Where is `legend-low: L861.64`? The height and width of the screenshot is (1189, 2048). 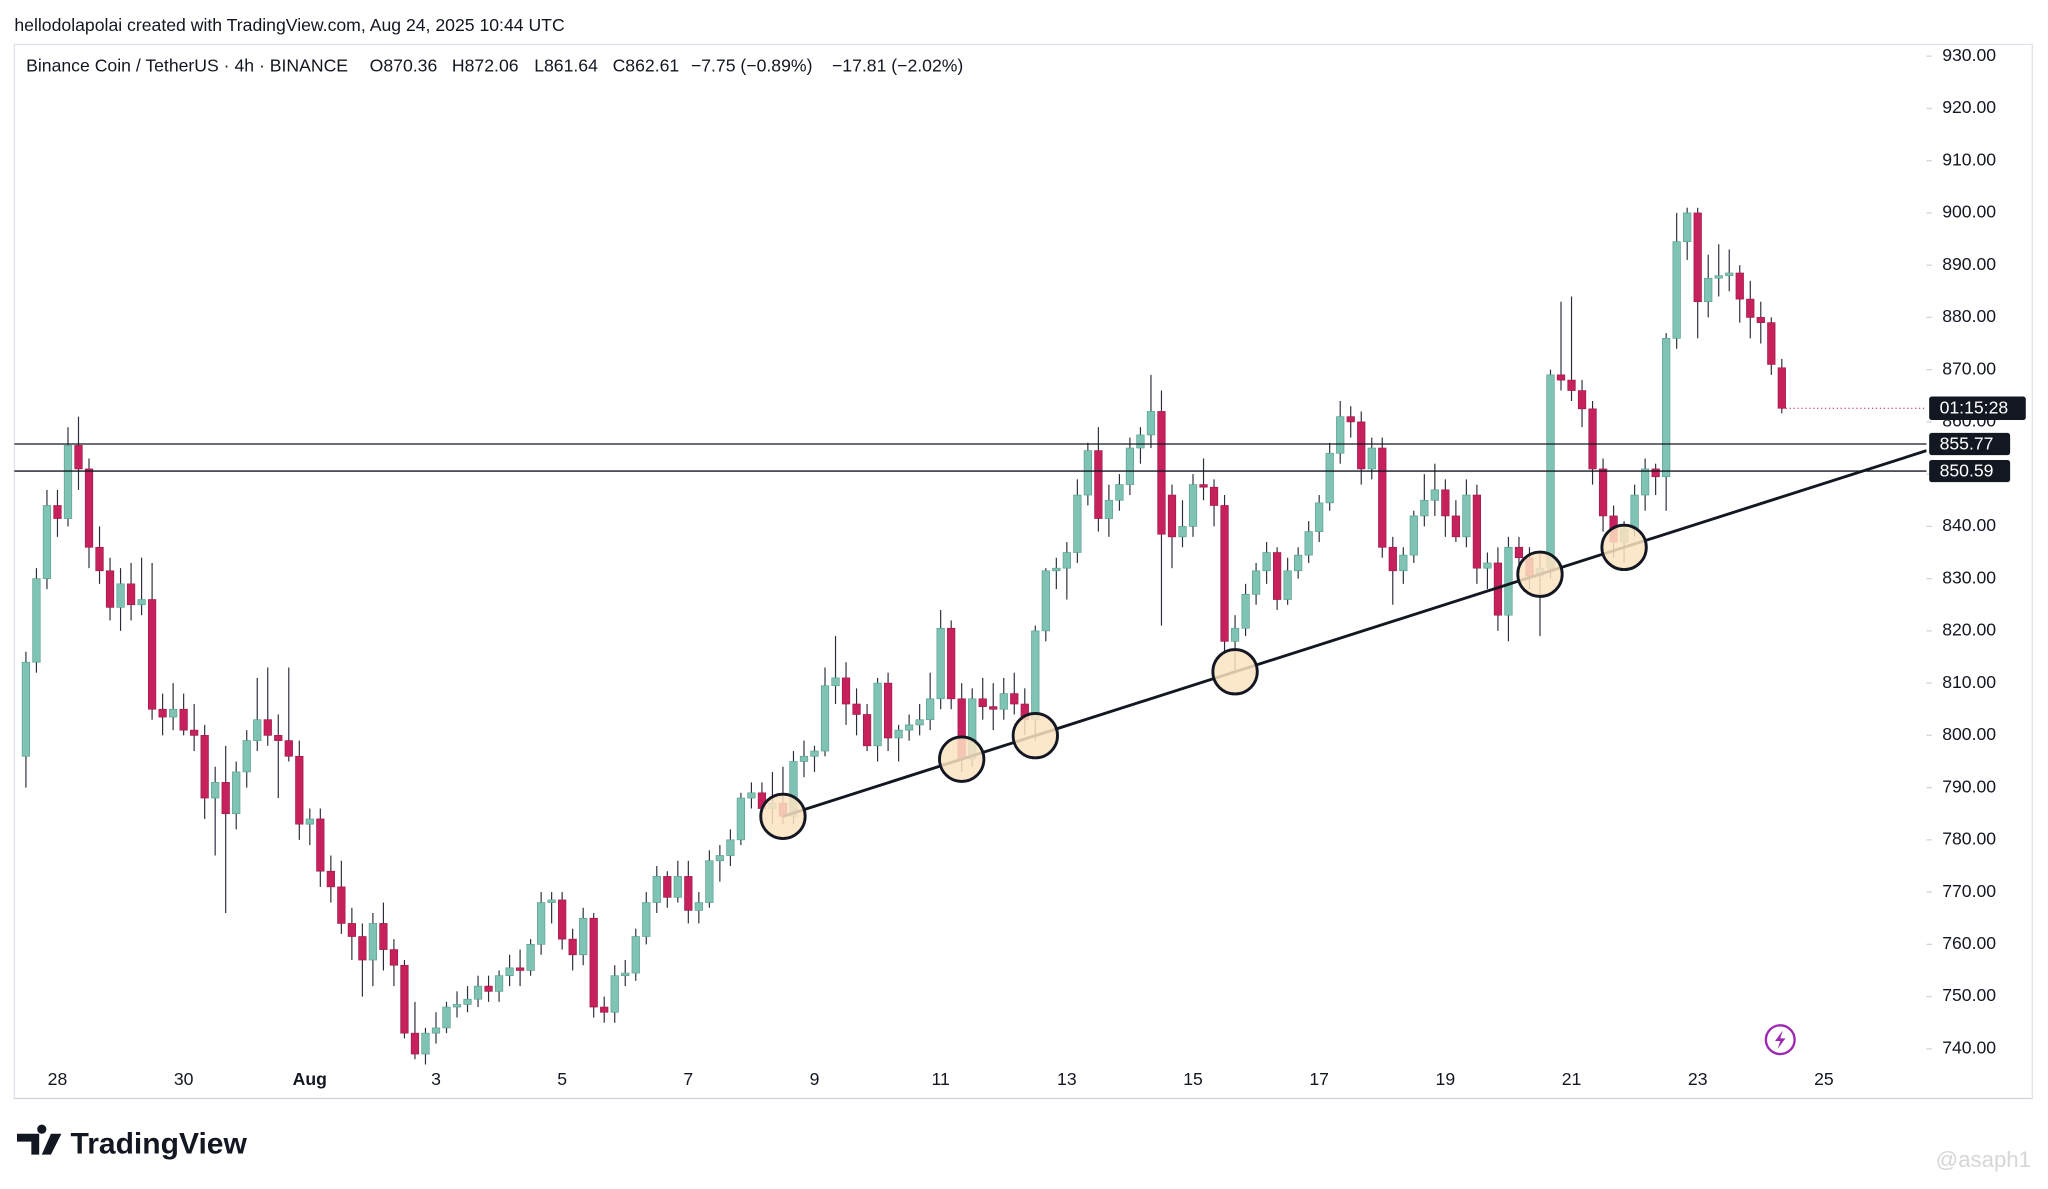 legend-low: L861.64 is located at coordinates (566, 65).